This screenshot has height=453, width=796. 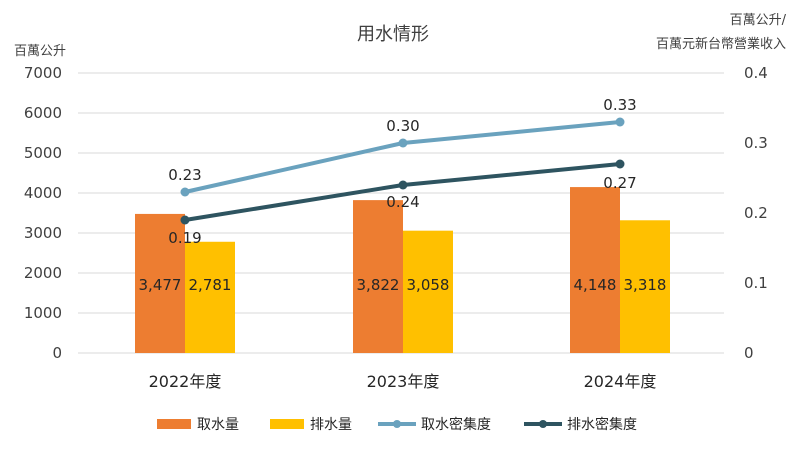 I want to click on right-tick-label: 0.1, so click(x=756, y=283).